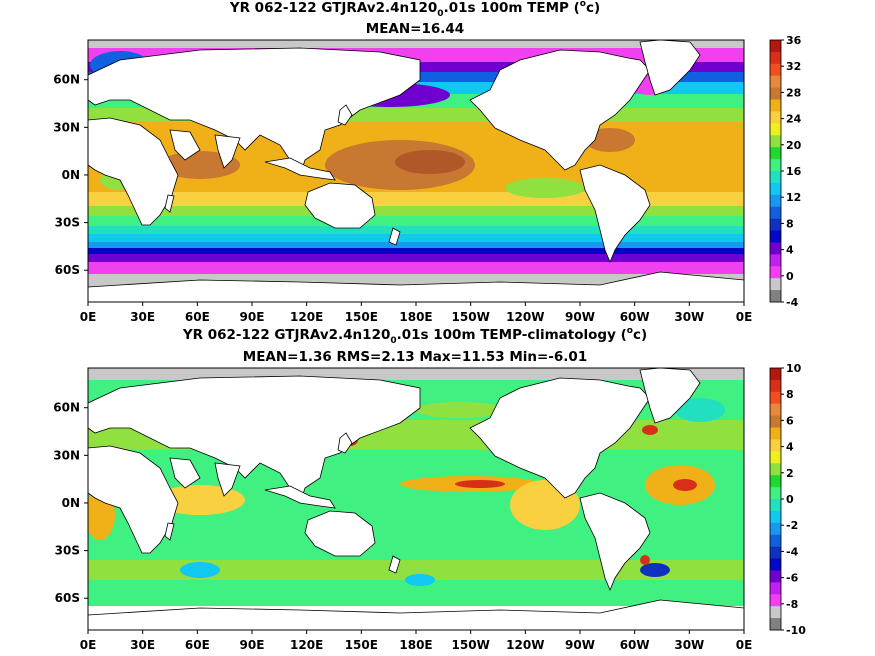  I want to click on colorbar-label: 36, so click(794, 40).